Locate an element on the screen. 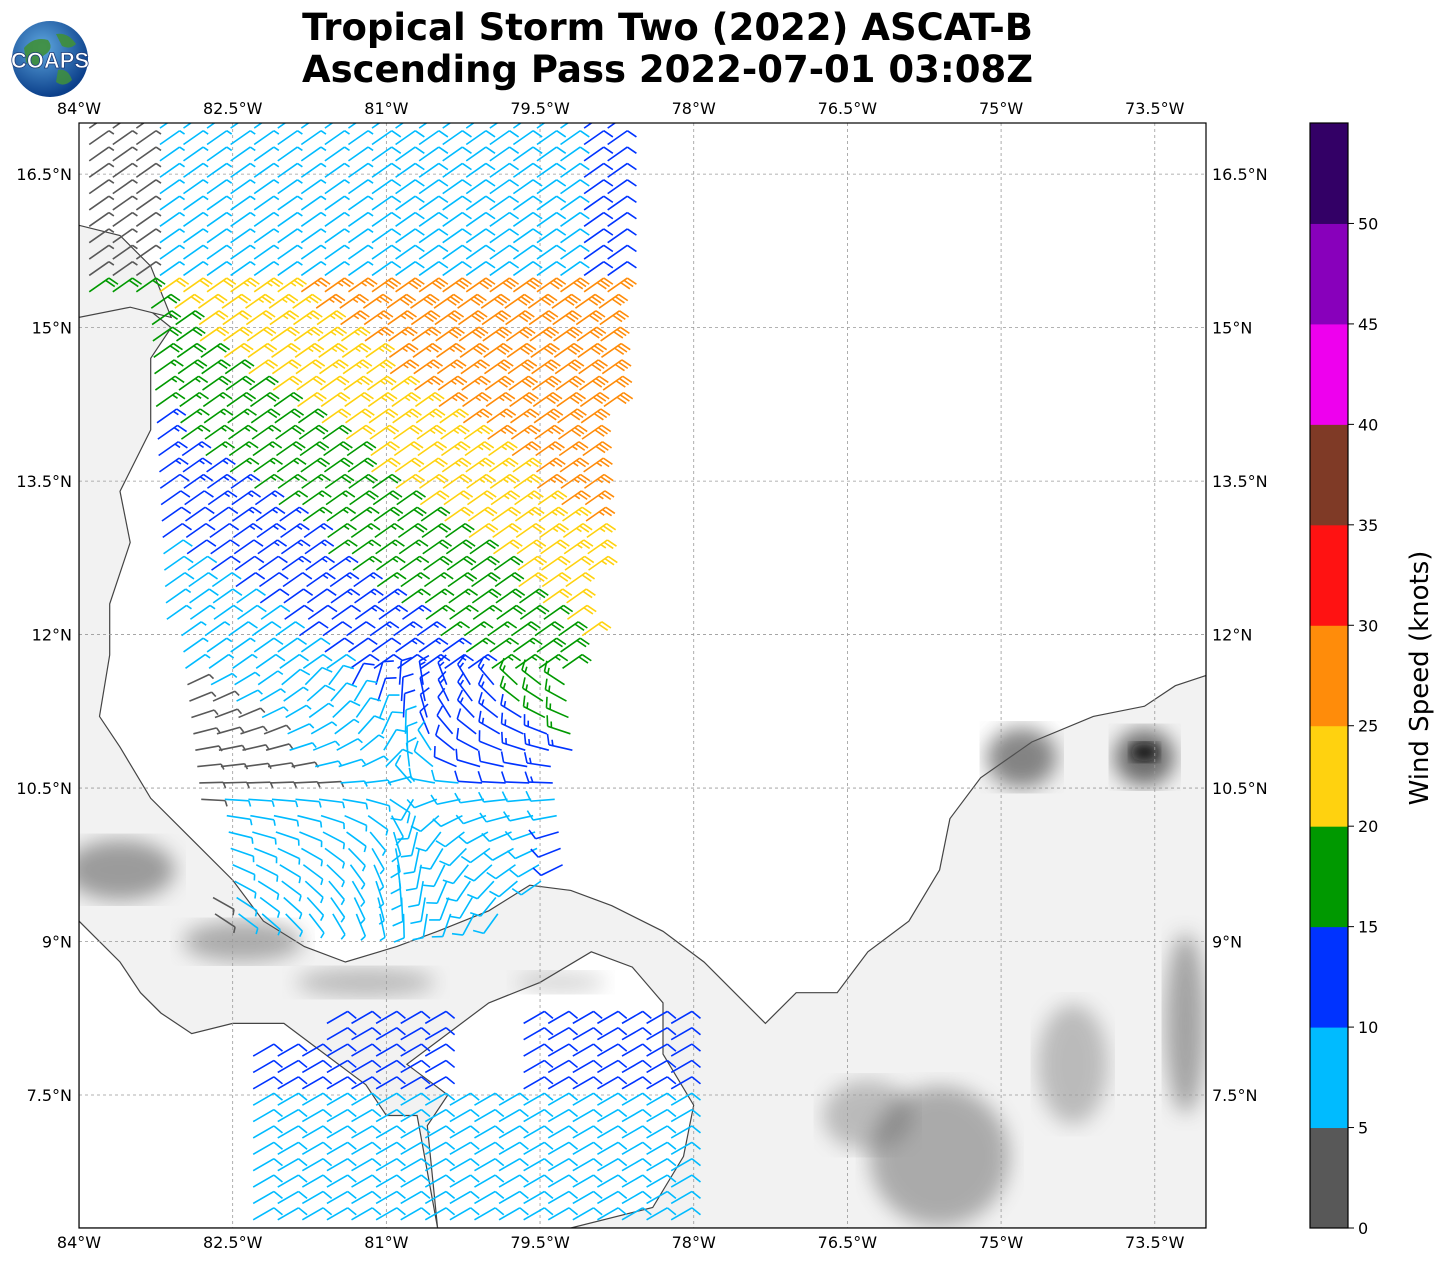 The width and height of the screenshot is (1447, 1264). lat-tick-label-right: 16.5°N is located at coordinates (1240, 174).